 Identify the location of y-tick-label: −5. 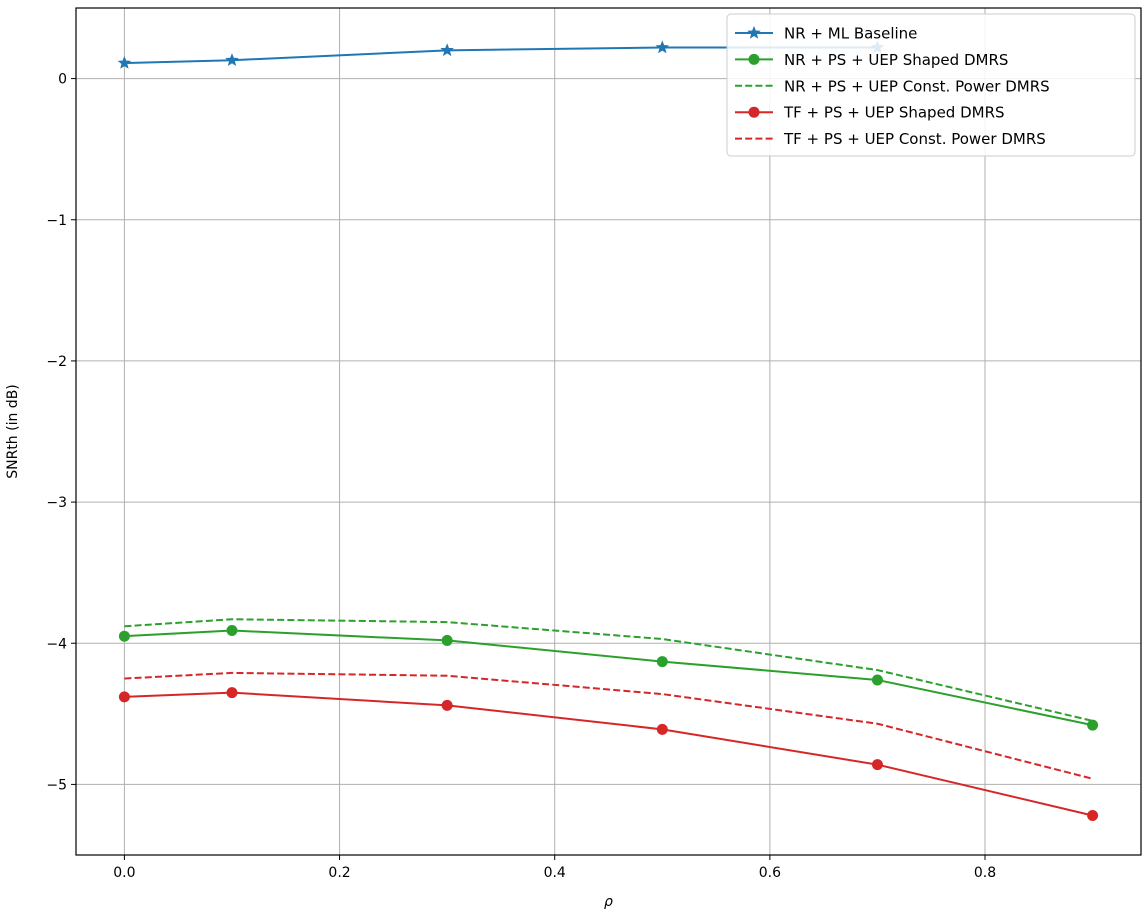
(56, 785).